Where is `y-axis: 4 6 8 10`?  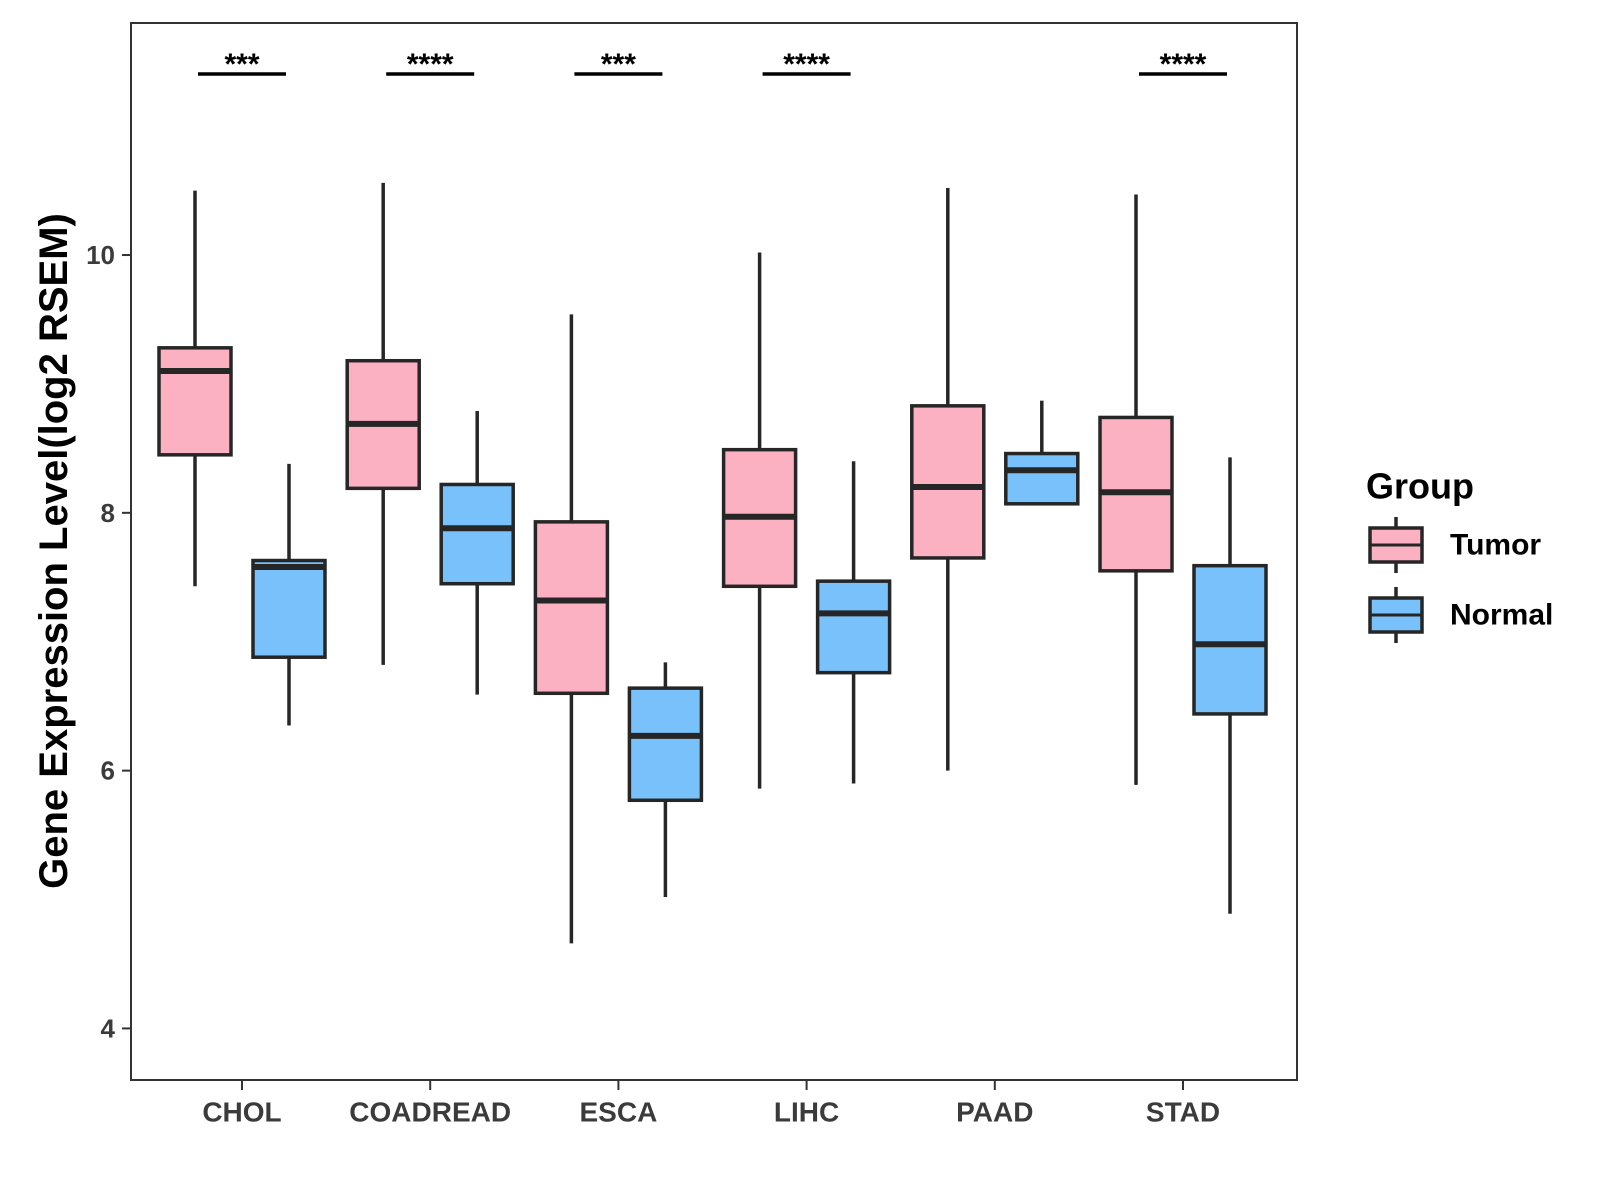
y-axis: 4 6 8 10 is located at coordinates (108, 641).